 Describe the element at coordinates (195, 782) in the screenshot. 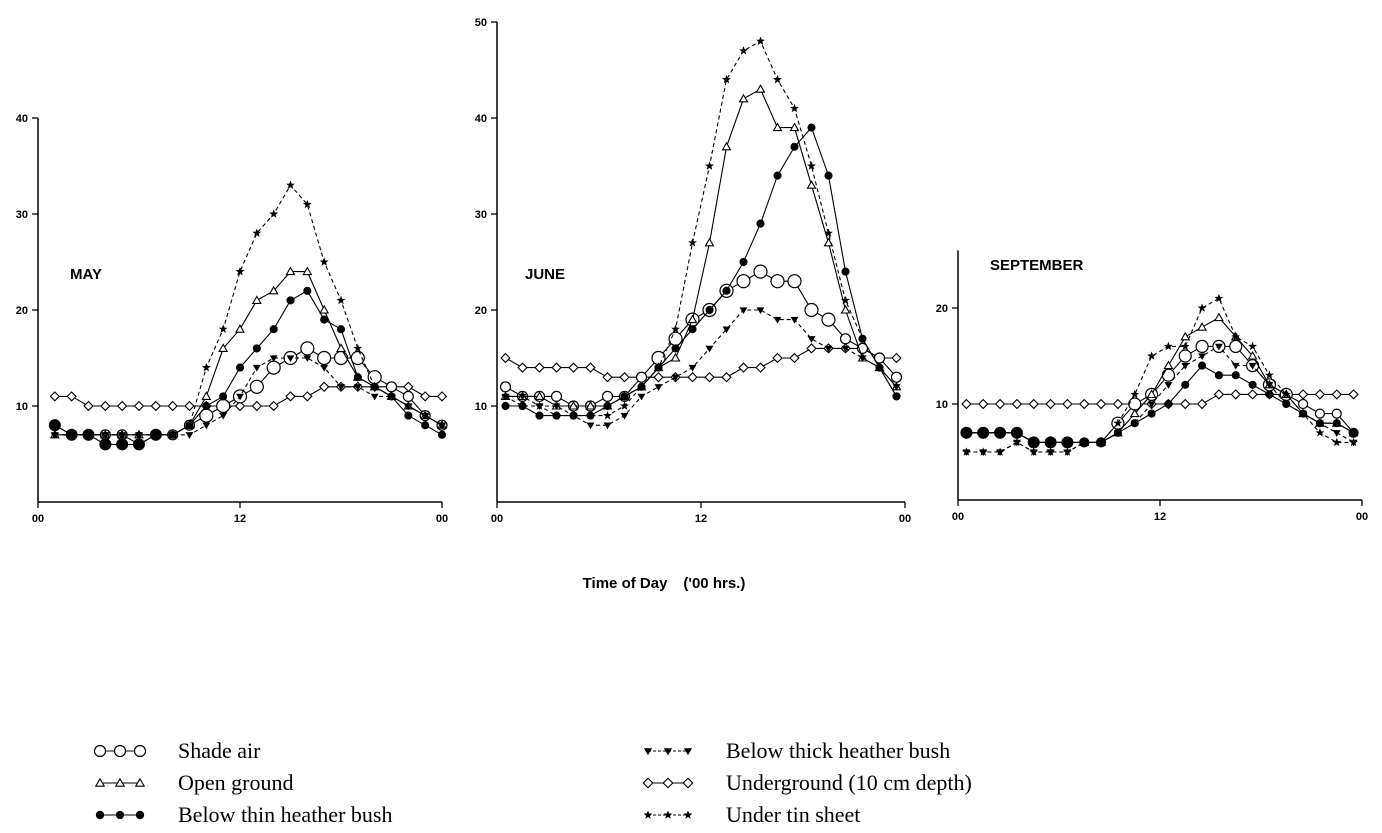

I see `legend-item-open-ground: Open ground` at that location.